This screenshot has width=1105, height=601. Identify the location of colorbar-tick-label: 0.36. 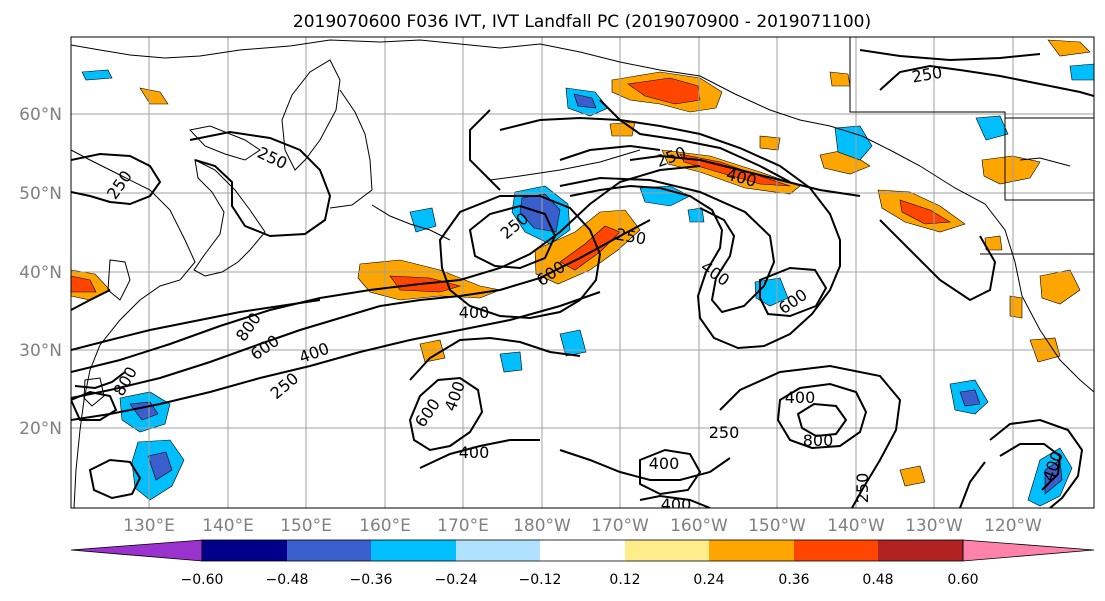
(793, 580).